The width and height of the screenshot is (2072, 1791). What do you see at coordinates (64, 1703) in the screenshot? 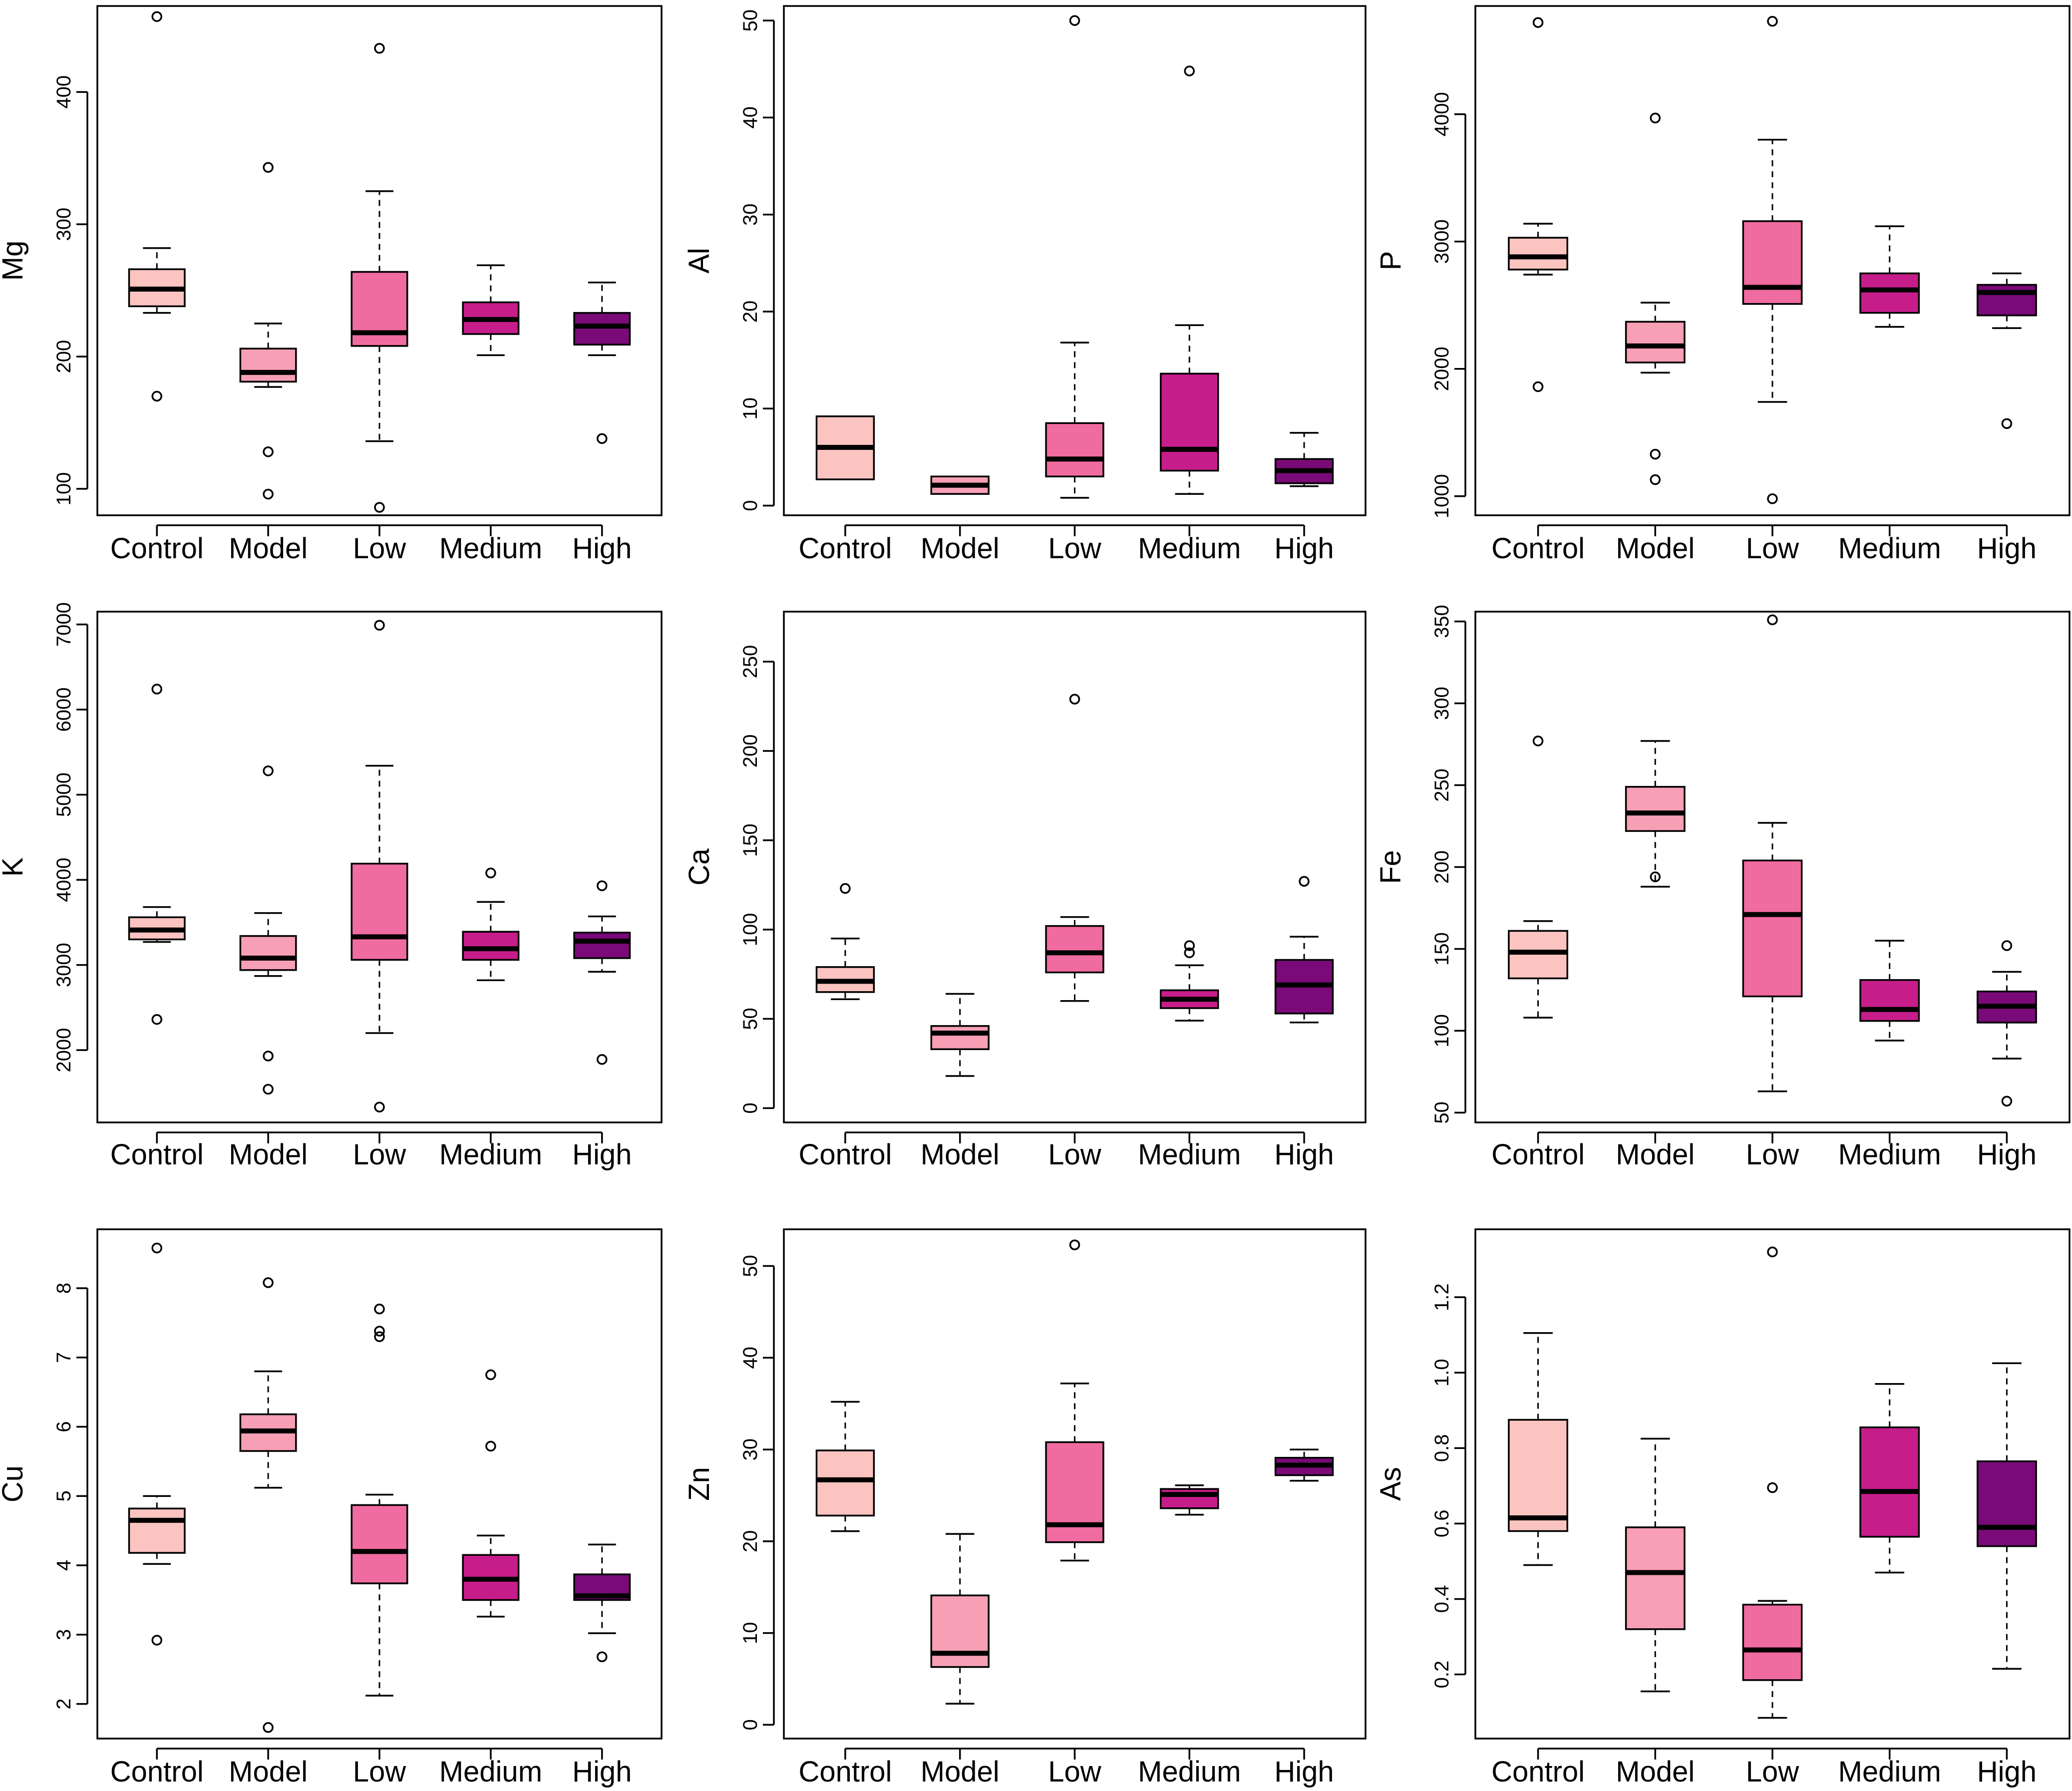
I see `y-tick-label: 2` at bounding box center [64, 1703].